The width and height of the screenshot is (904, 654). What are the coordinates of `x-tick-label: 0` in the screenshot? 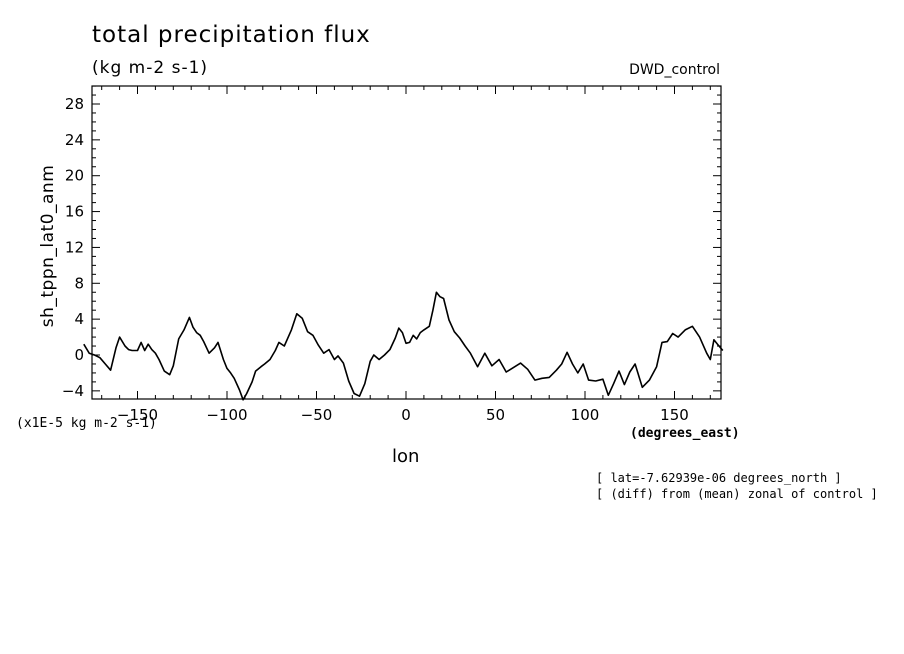 It's located at (406, 415).